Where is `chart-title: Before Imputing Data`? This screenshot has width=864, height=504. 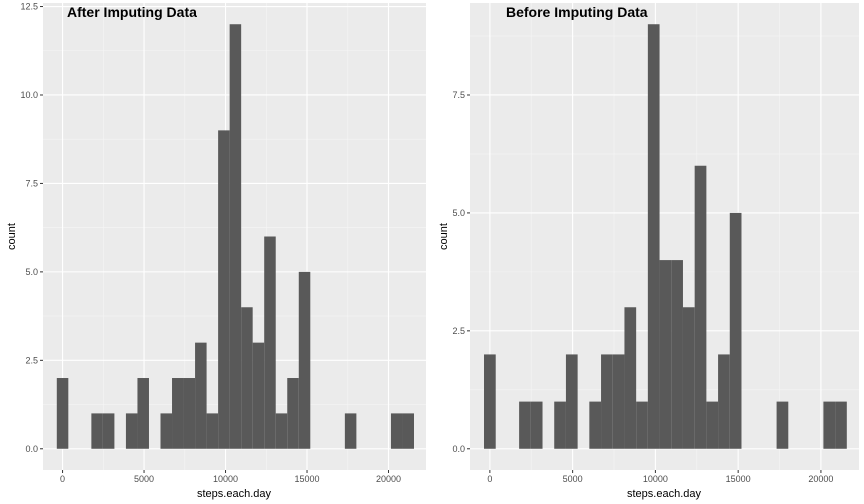
chart-title: Before Imputing Data is located at coordinates (577, 12).